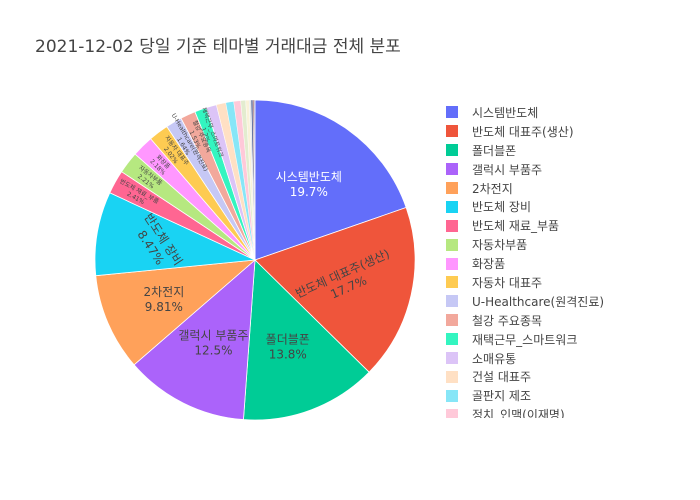 This screenshot has width=700, height=500. What do you see at coordinates (571, 282) in the screenshot?
I see `legend-item: 자동차 대표주` at bounding box center [571, 282].